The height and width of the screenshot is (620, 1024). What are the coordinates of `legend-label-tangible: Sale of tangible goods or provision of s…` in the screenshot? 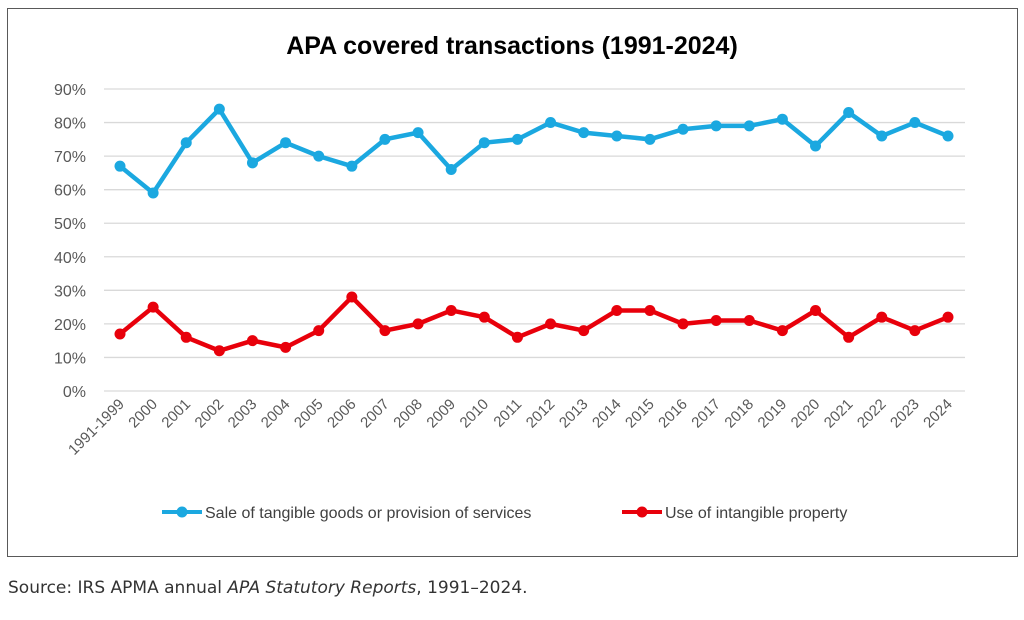 It's located at (368, 513).